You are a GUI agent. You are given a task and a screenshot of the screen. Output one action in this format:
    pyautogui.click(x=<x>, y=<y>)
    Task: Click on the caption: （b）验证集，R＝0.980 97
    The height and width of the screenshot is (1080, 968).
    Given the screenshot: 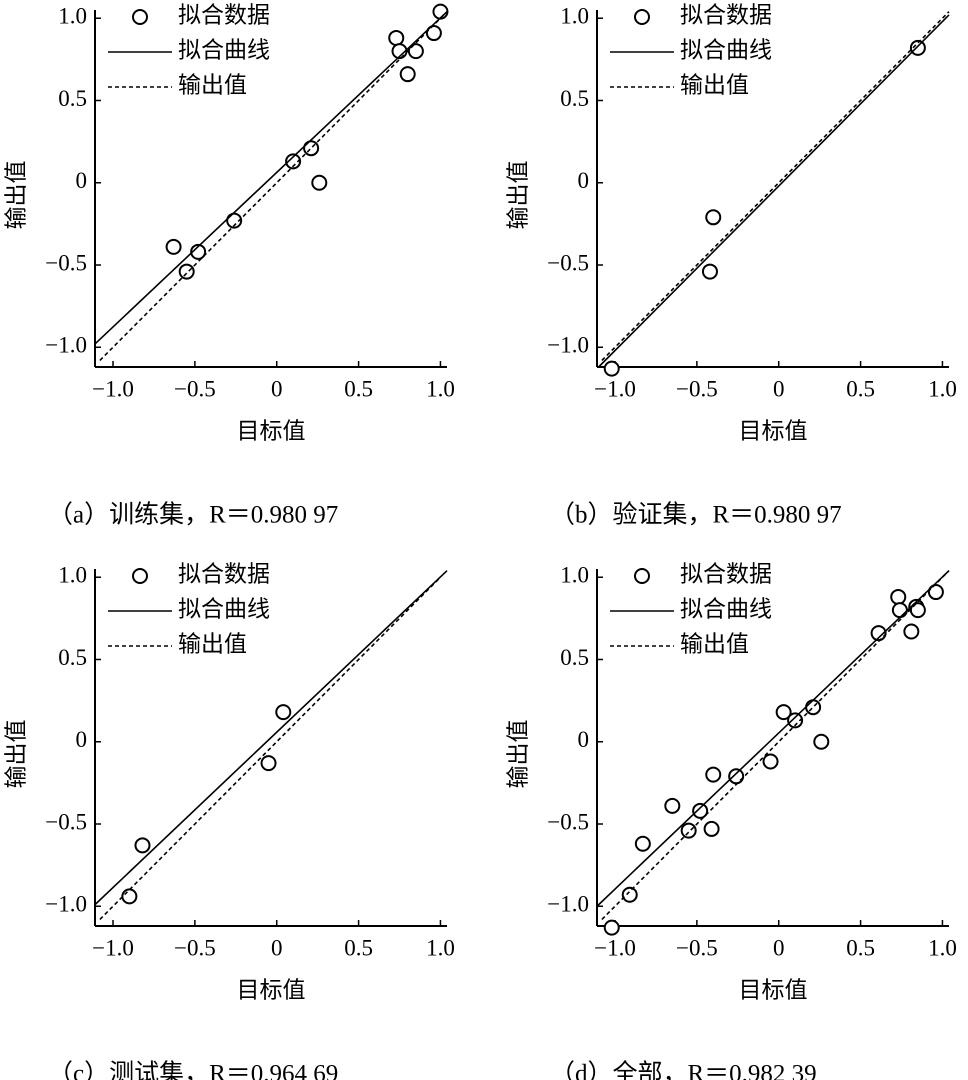 What is the action you would take?
    pyautogui.click(x=696, y=515)
    